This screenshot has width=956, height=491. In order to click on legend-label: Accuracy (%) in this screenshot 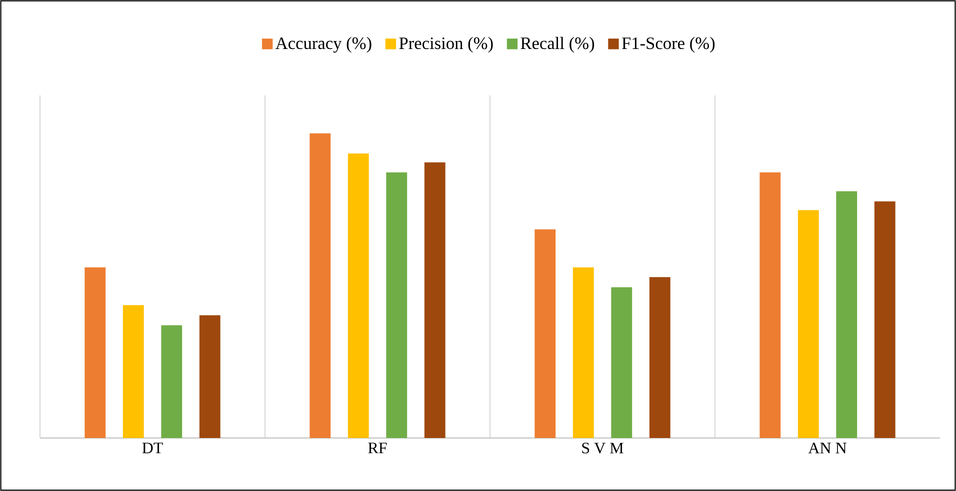, I will do `click(324, 44)`.